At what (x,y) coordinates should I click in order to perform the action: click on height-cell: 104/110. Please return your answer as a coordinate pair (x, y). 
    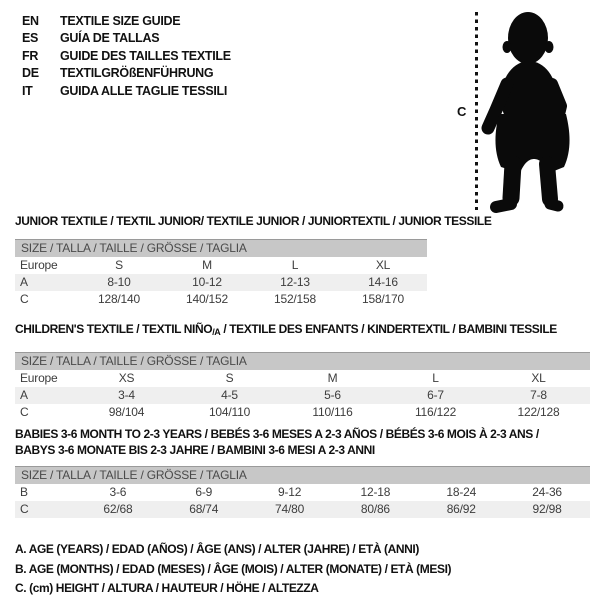
    Looking at the image, I should click on (229, 412).